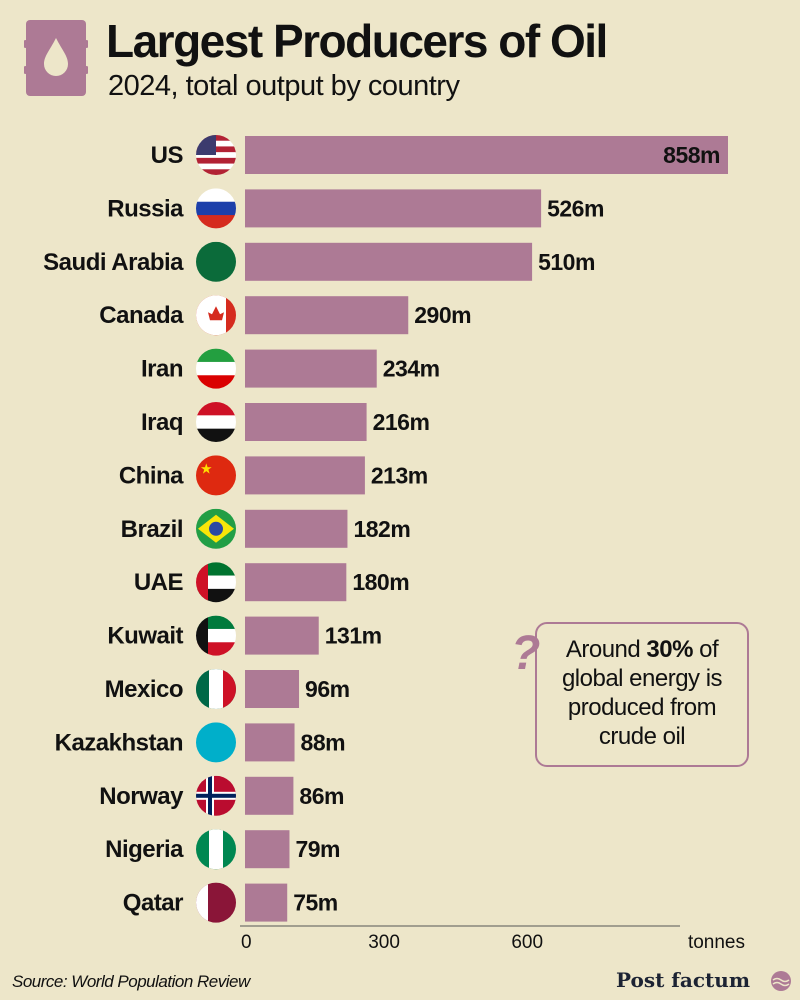 This screenshot has width=800, height=1000. What do you see at coordinates (145, 636) in the screenshot?
I see `country-label: Kuwait` at bounding box center [145, 636].